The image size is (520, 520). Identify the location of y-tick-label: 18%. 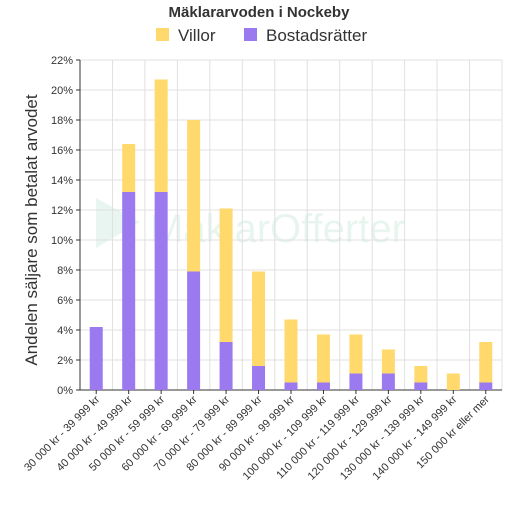
(62, 121).